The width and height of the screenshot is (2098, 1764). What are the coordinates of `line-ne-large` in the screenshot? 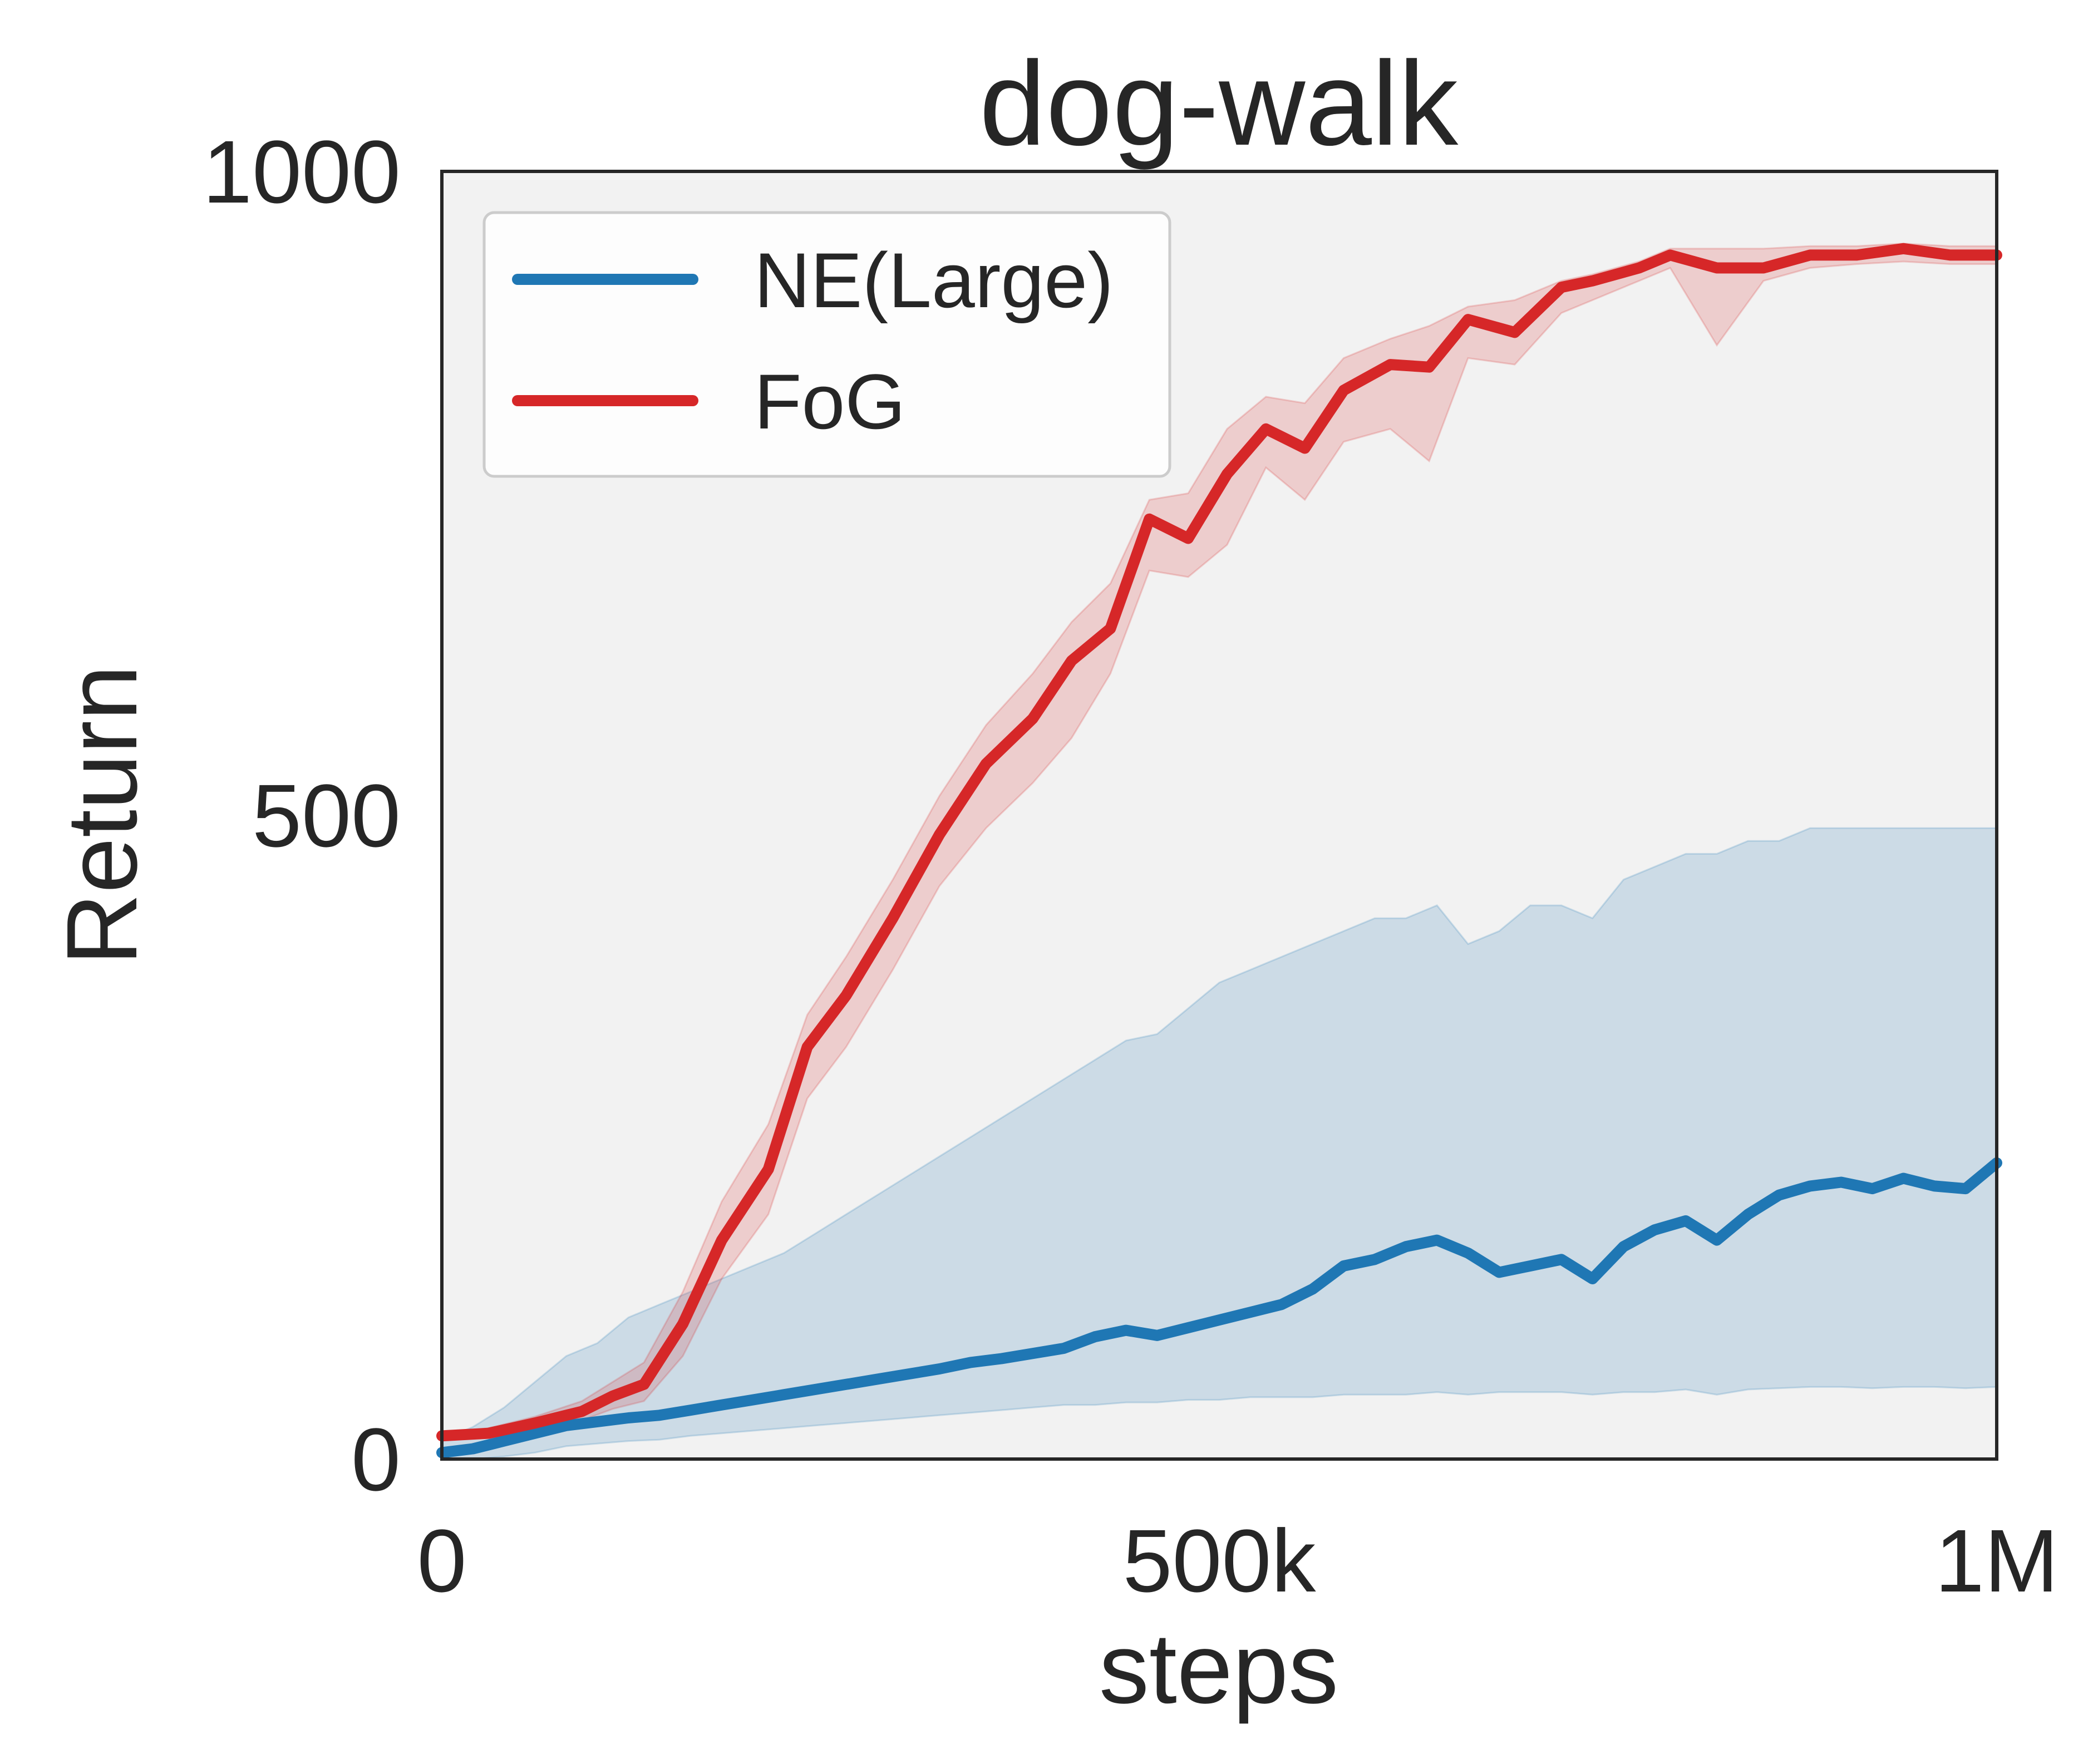 It's located at (1219, 1307).